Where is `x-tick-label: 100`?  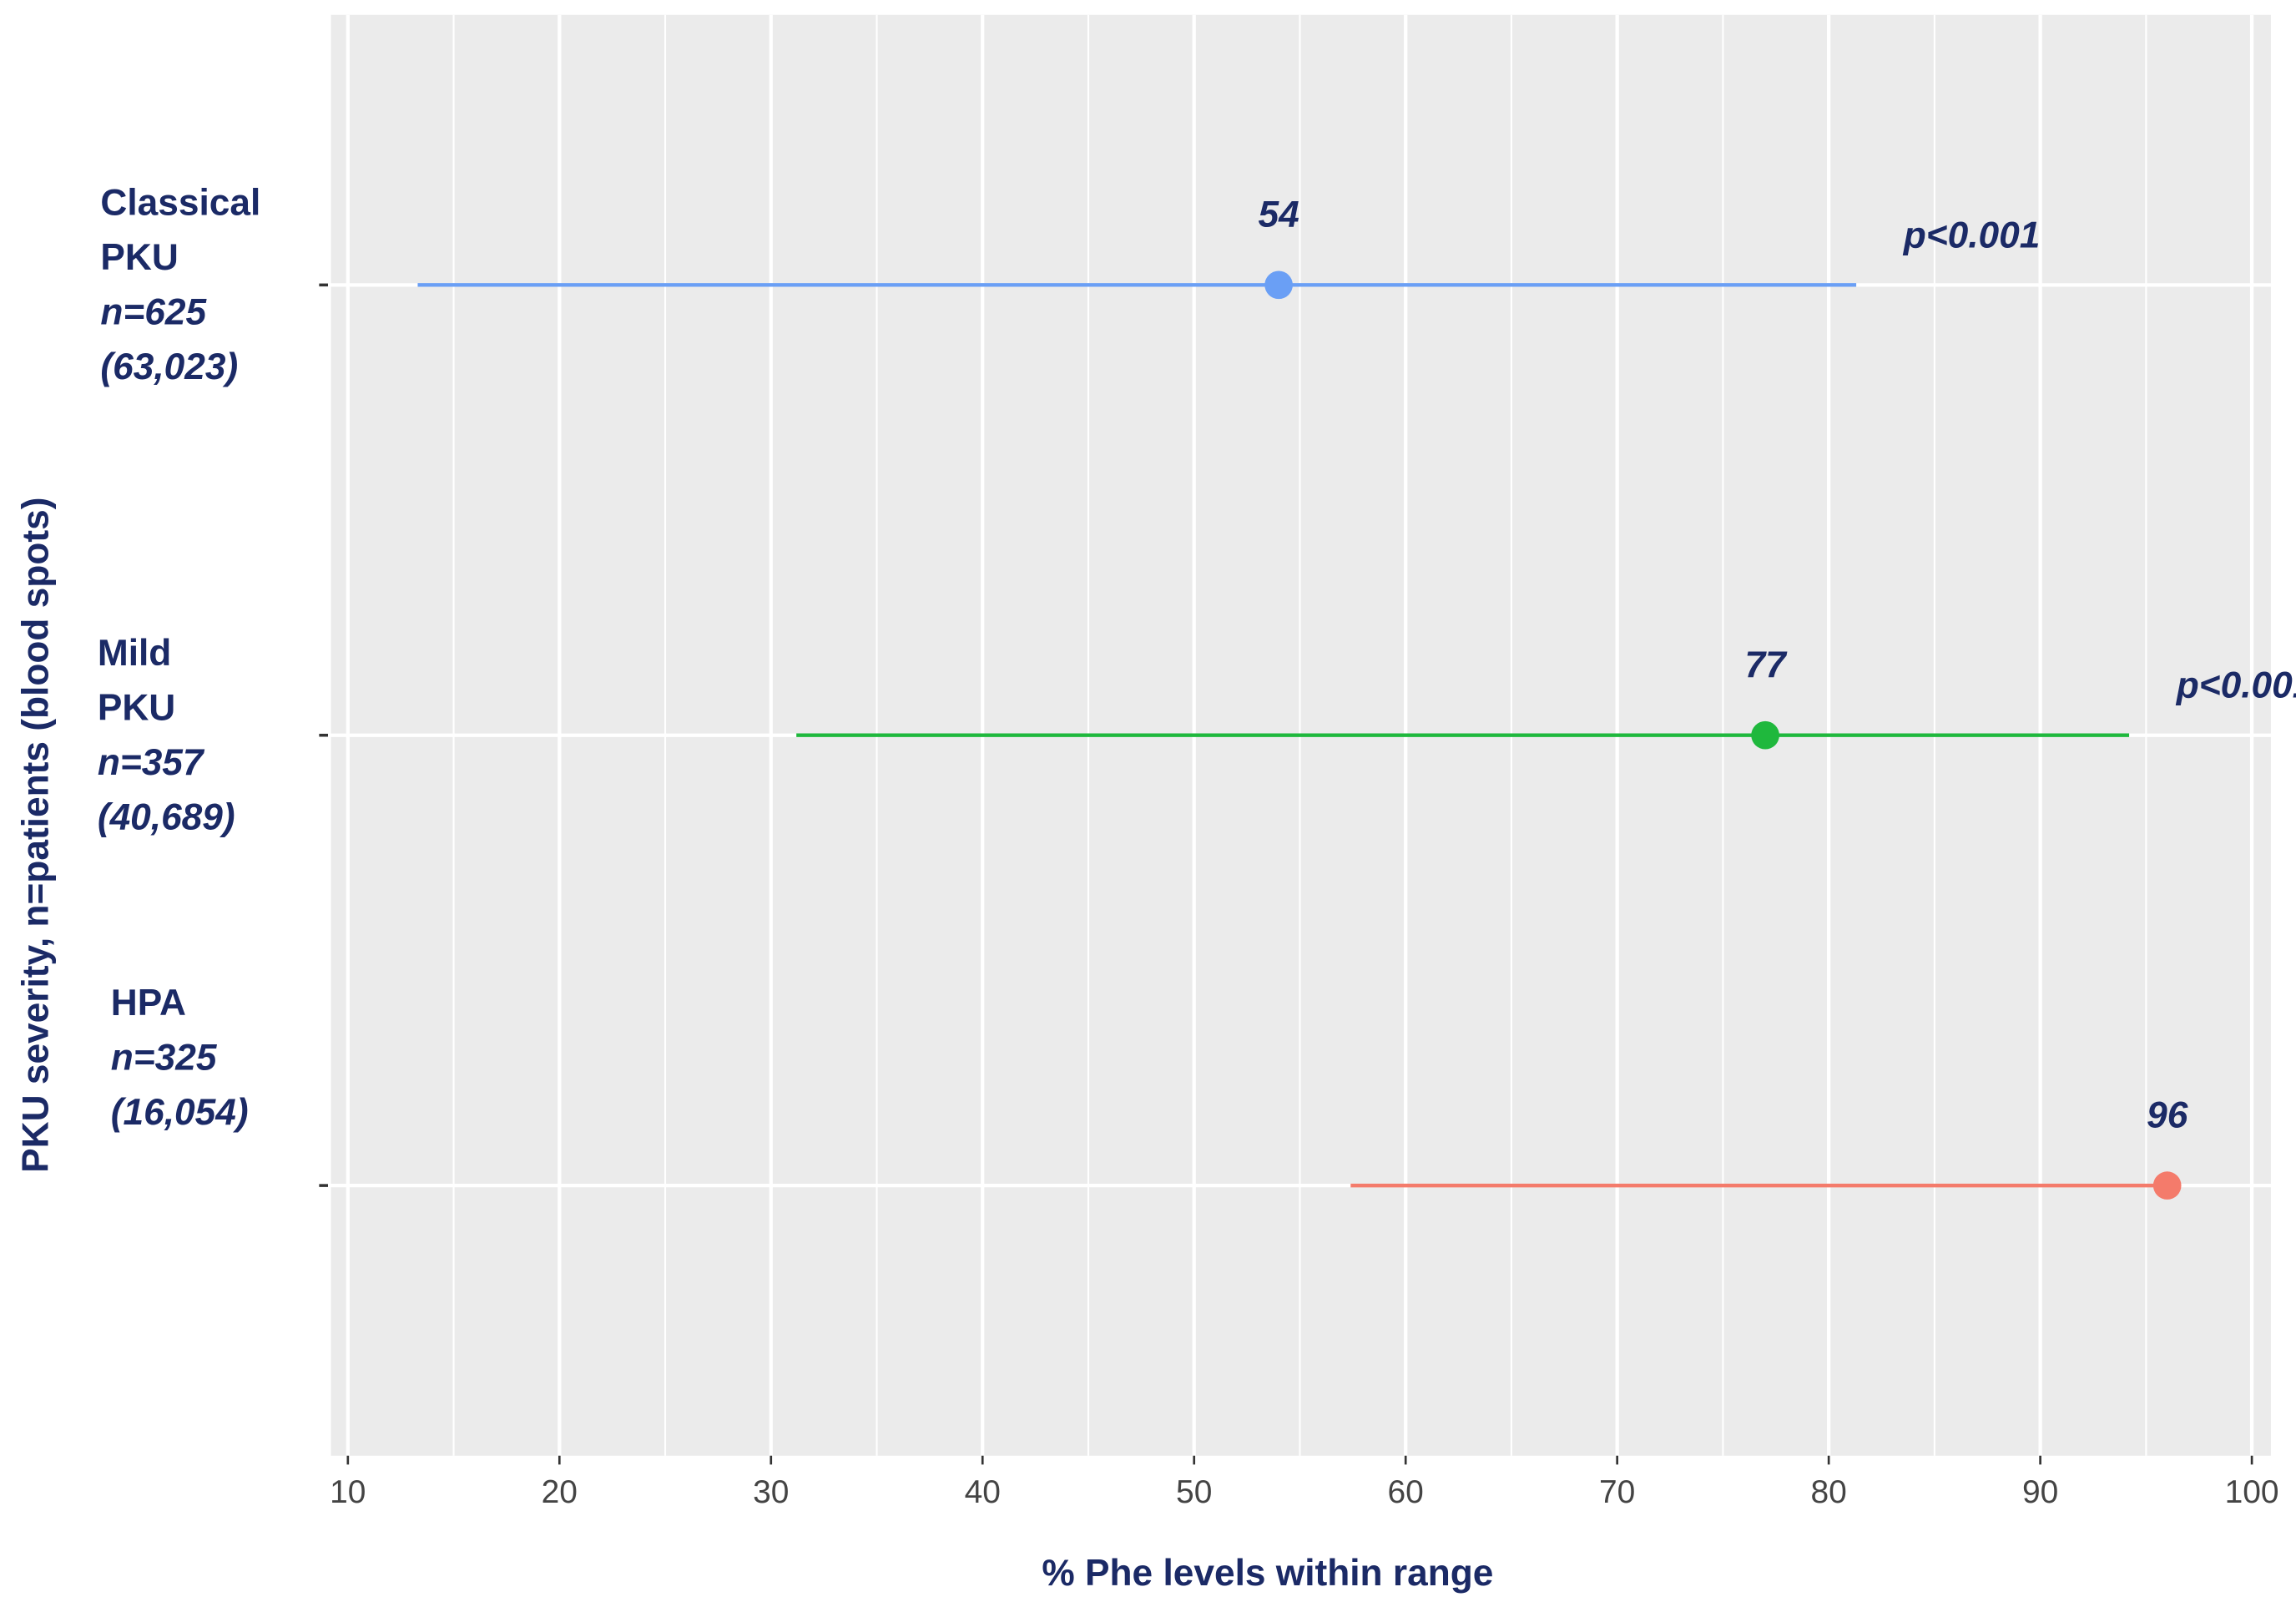
x-tick-label: 100 is located at coordinates (2252, 1492).